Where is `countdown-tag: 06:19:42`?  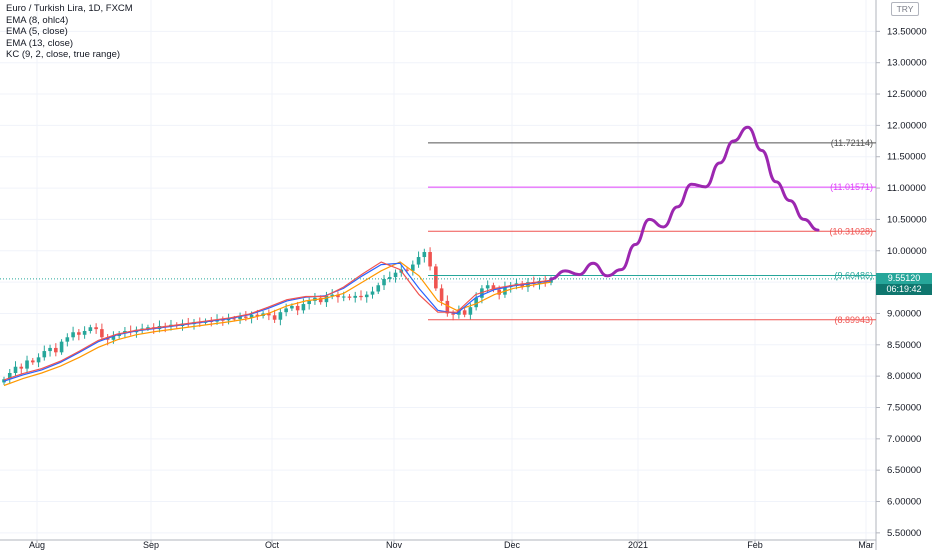 countdown-tag: 06:19:42 is located at coordinates (904, 290).